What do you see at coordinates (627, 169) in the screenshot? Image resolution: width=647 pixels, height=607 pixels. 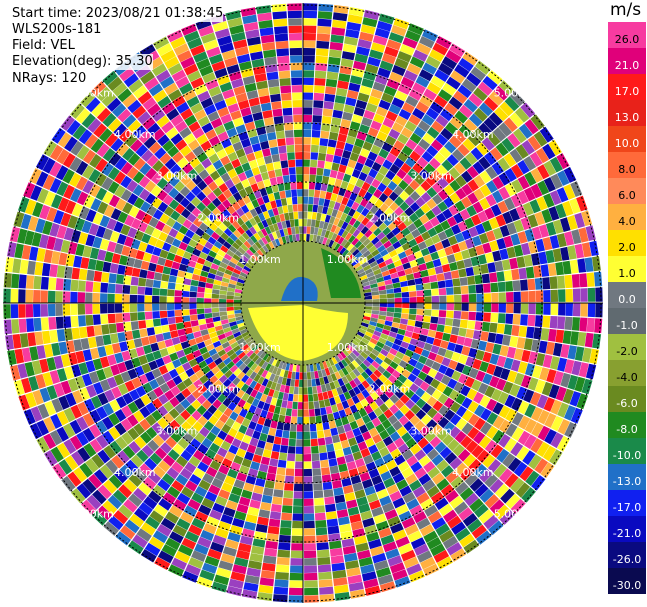 I see `colorbar-tick-label: 8.0` at bounding box center [627, 169].